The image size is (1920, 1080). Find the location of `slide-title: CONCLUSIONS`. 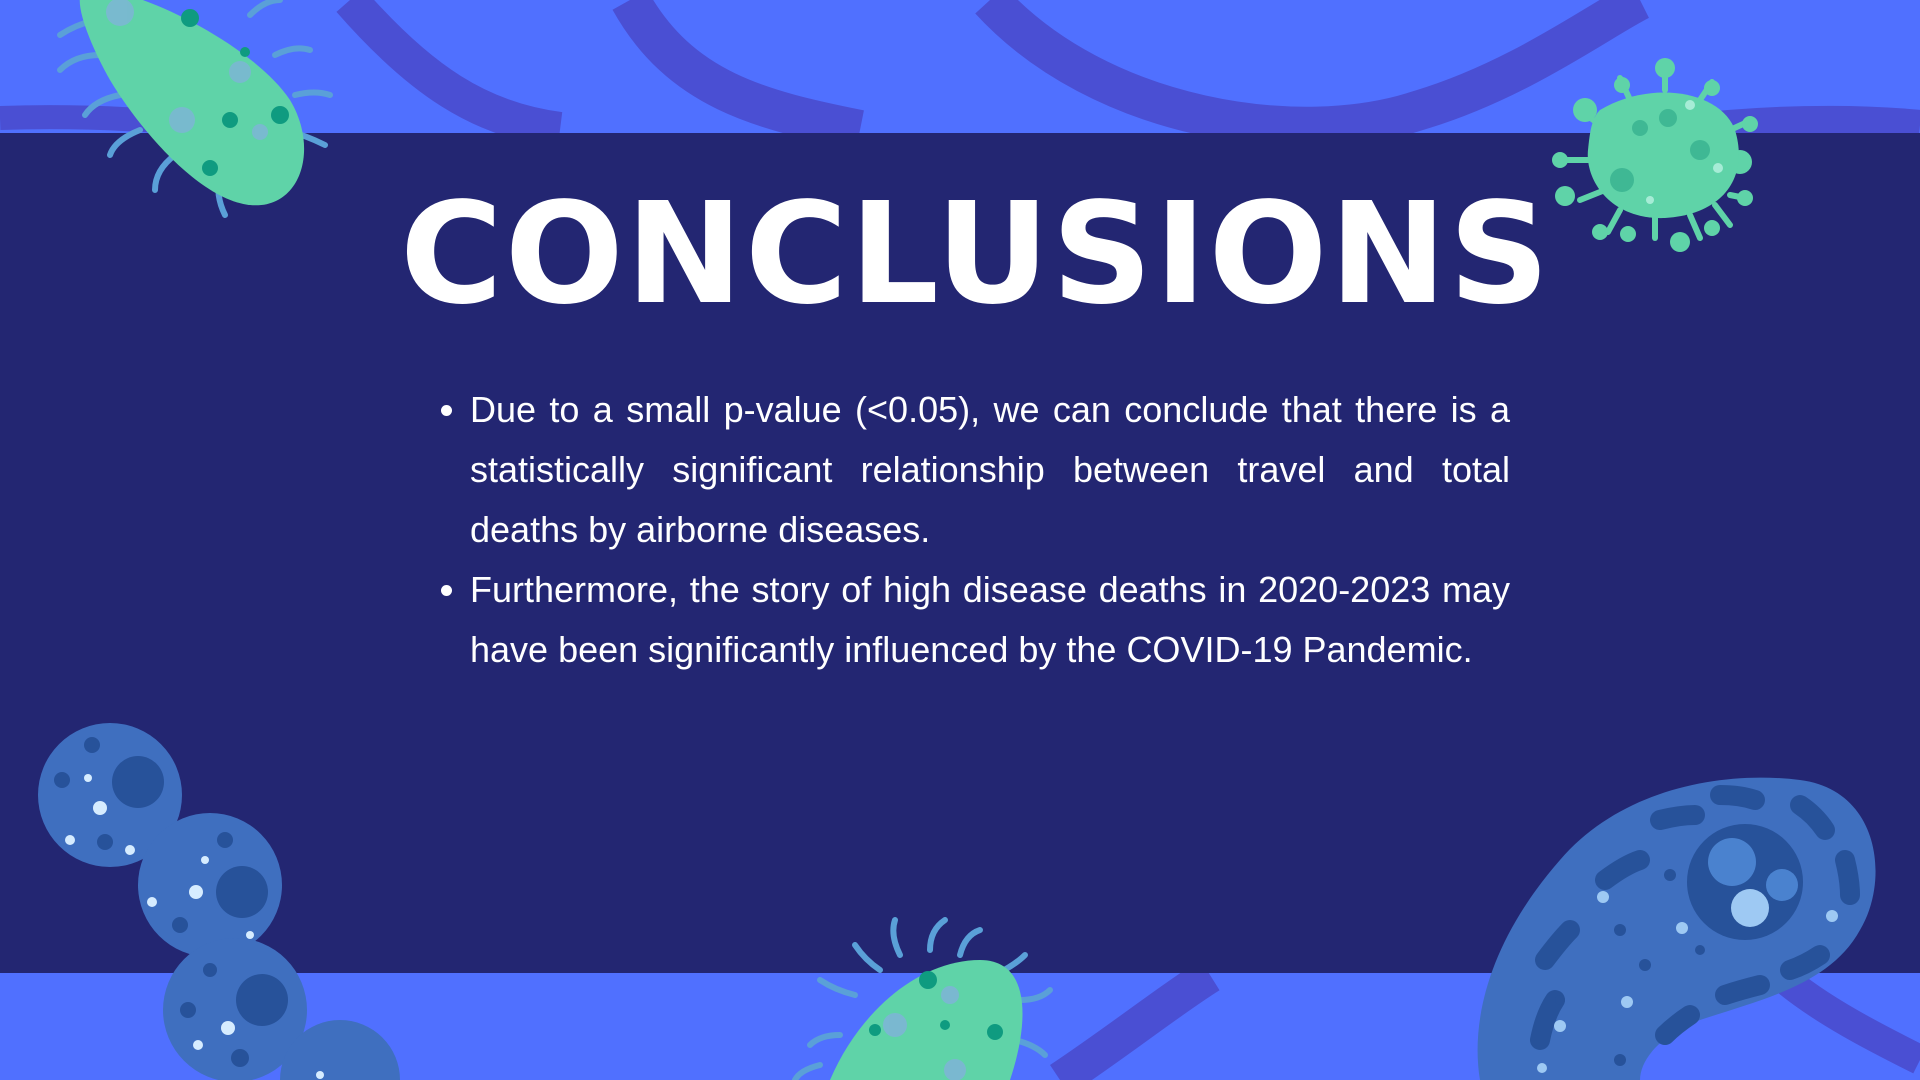

slide-title: CONCLUSIONS is located at coordinates (976, 254).